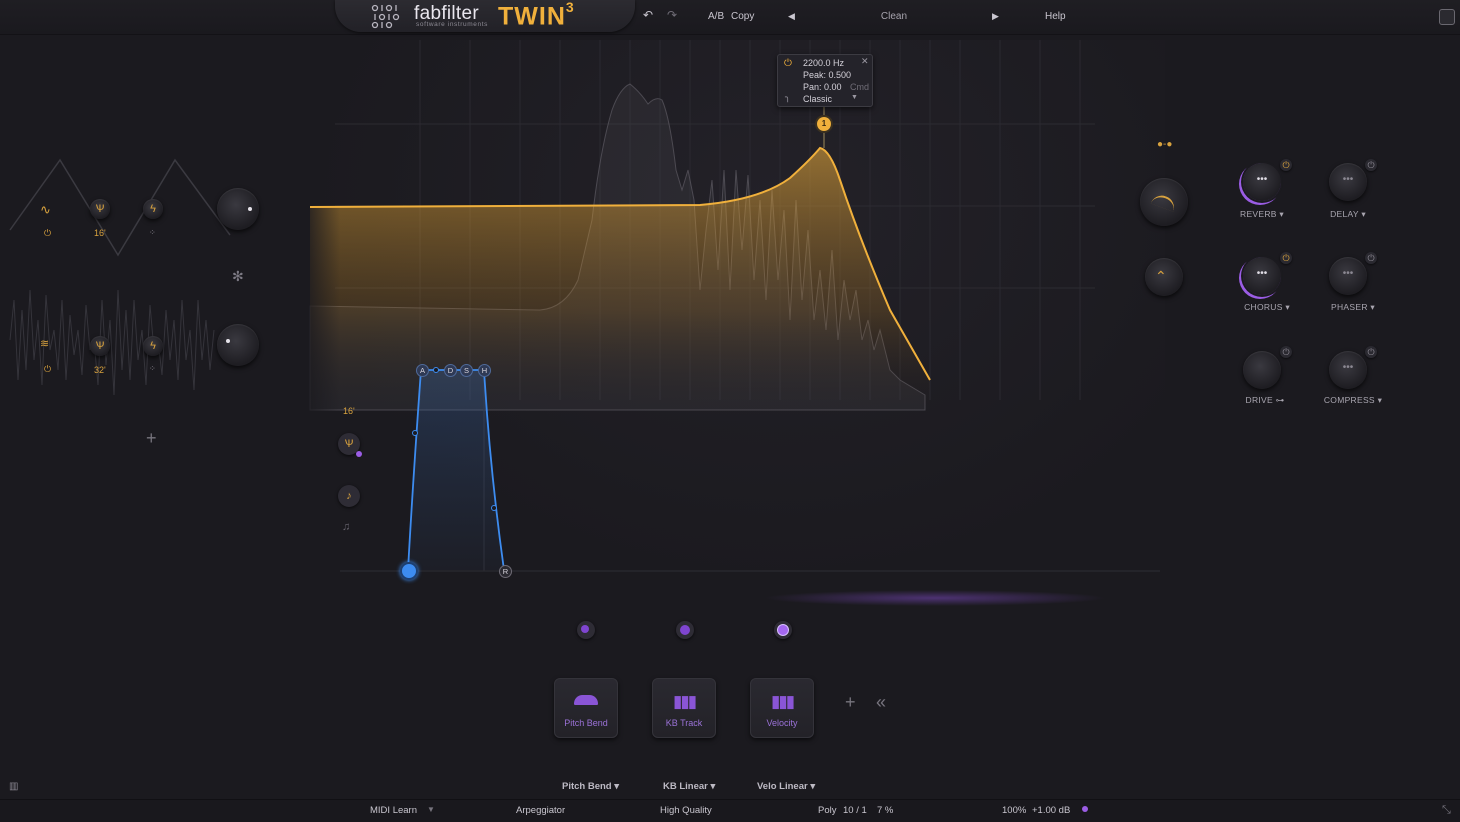  I want to click on filter-resonance-knob: ⌃, so click(1164, 277).